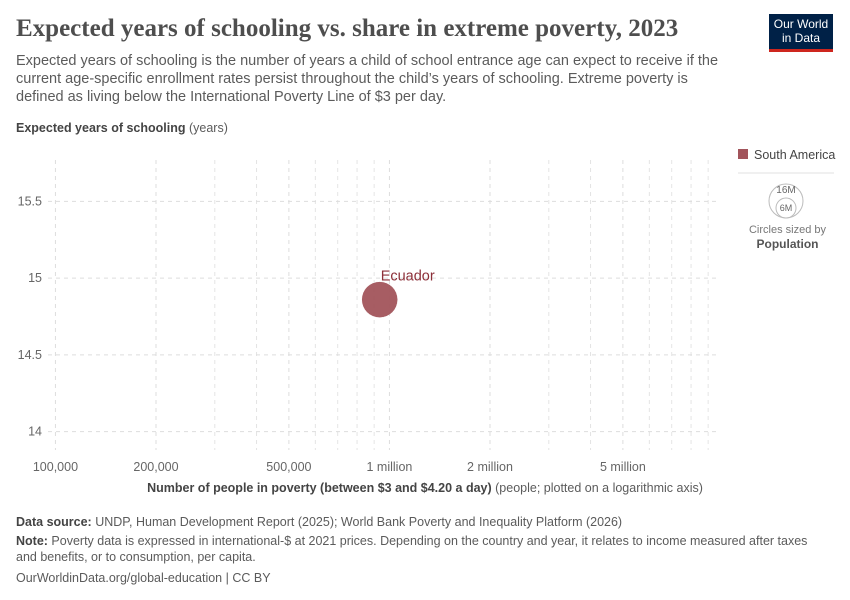 This screenshot has height=600, width=850. What do you see at coordinates (795, 155) in the screenshot?
I see `legend-label: South America` at bounding box center [795, 155].